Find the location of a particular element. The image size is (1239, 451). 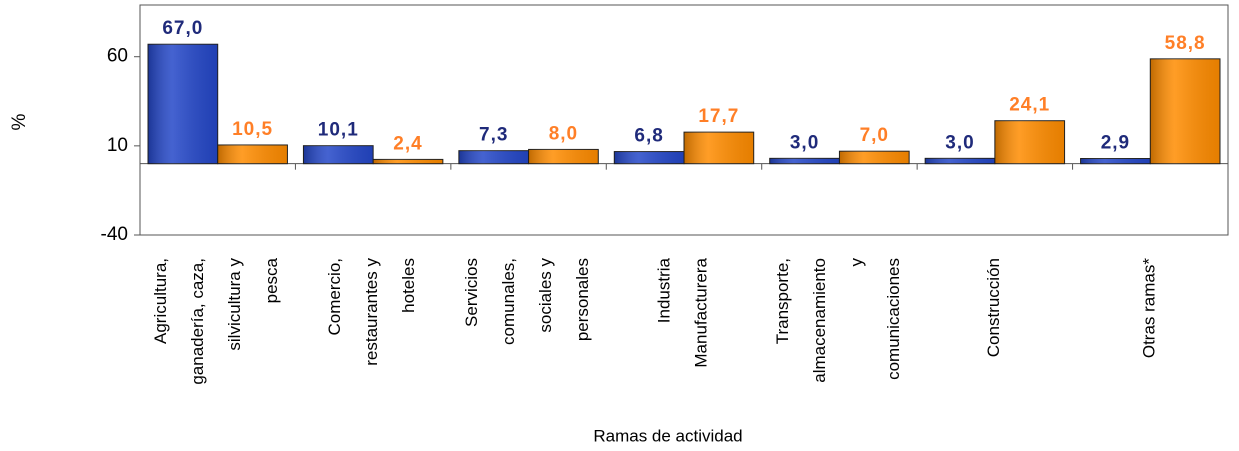

y-axis-label: % is located at coordinates (19, 121).